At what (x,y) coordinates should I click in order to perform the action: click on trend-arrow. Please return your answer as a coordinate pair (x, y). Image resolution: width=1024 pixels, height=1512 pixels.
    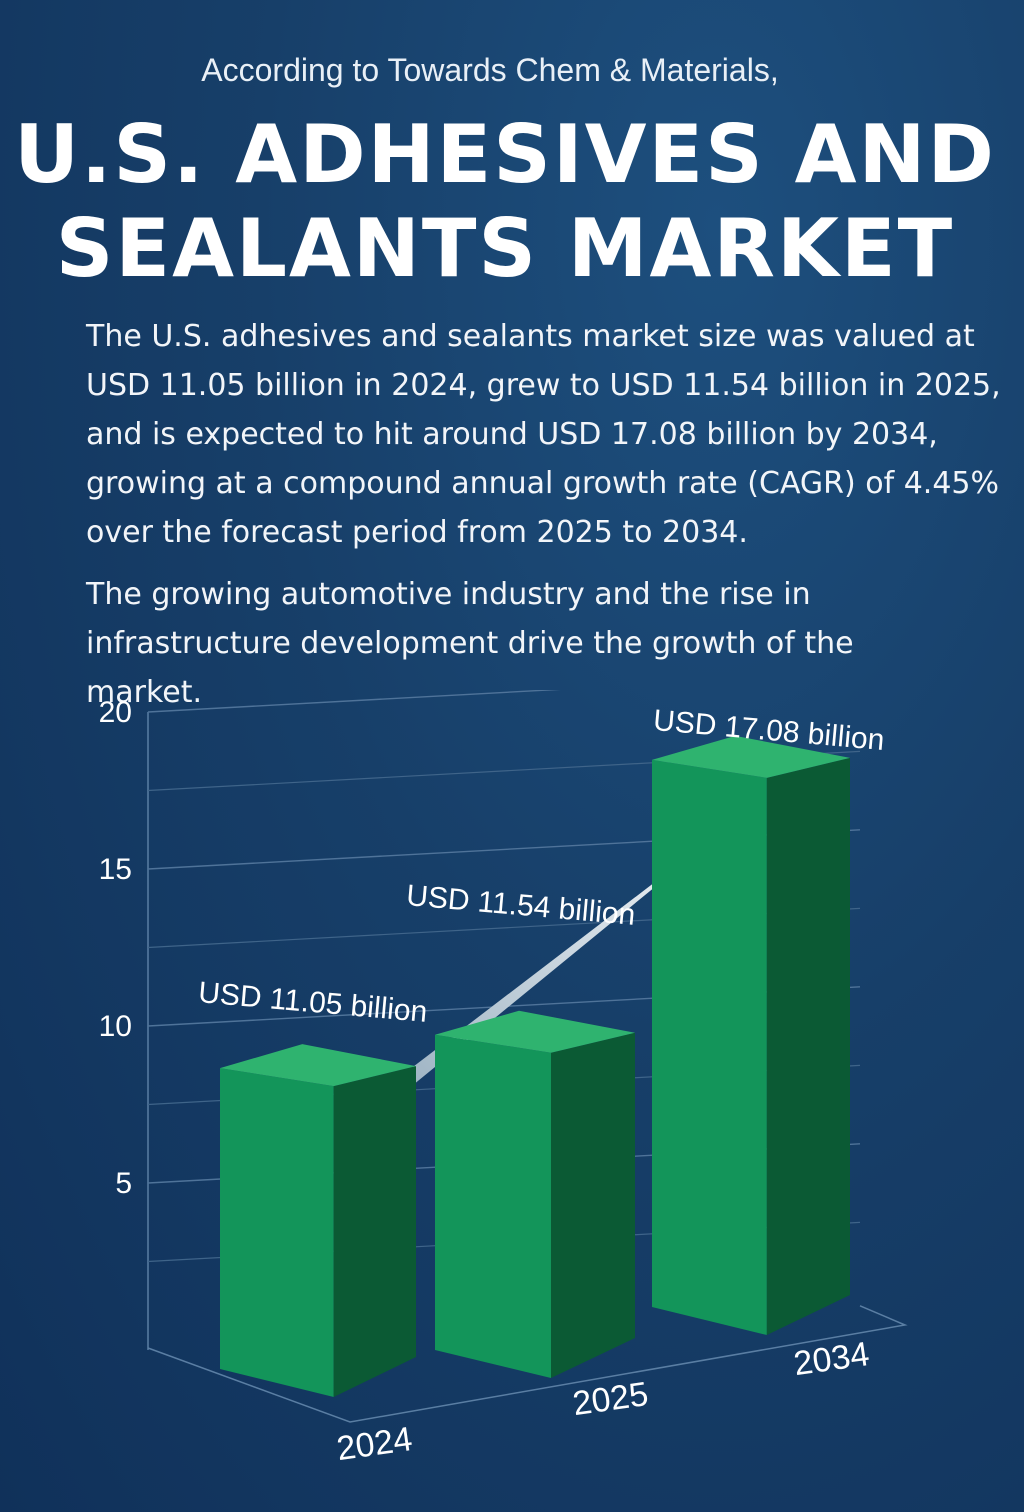
    Looking at the image, I should click on (558, 953).